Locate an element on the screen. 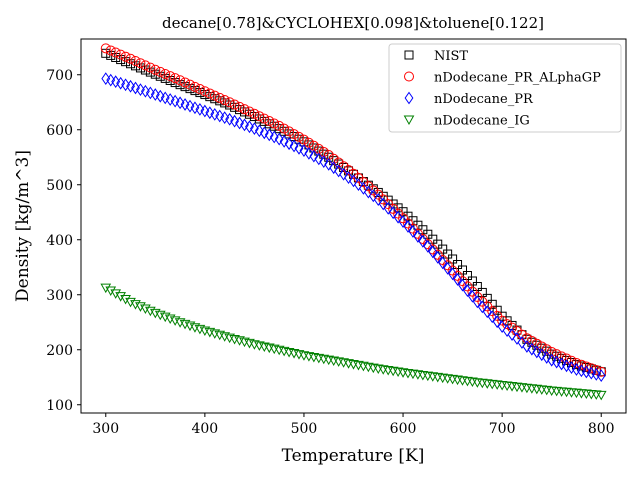 The image size is (640, 480). legend-label: nDodecane_PR_ALphaGP is located at coordinates (517, 78).